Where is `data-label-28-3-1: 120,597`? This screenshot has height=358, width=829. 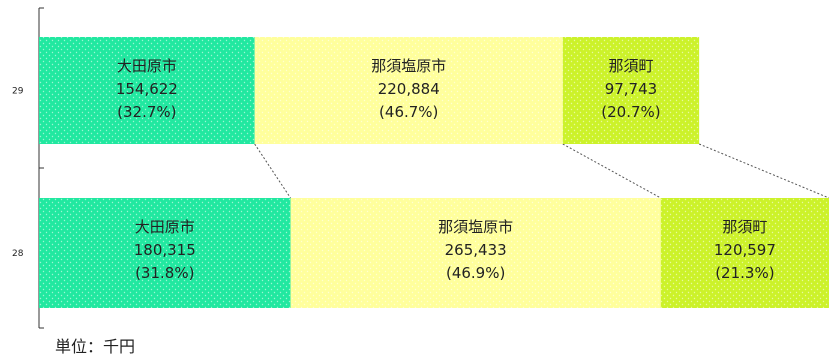
data-label-28-3-1: 120,597 is located at coordinates (745, 250).